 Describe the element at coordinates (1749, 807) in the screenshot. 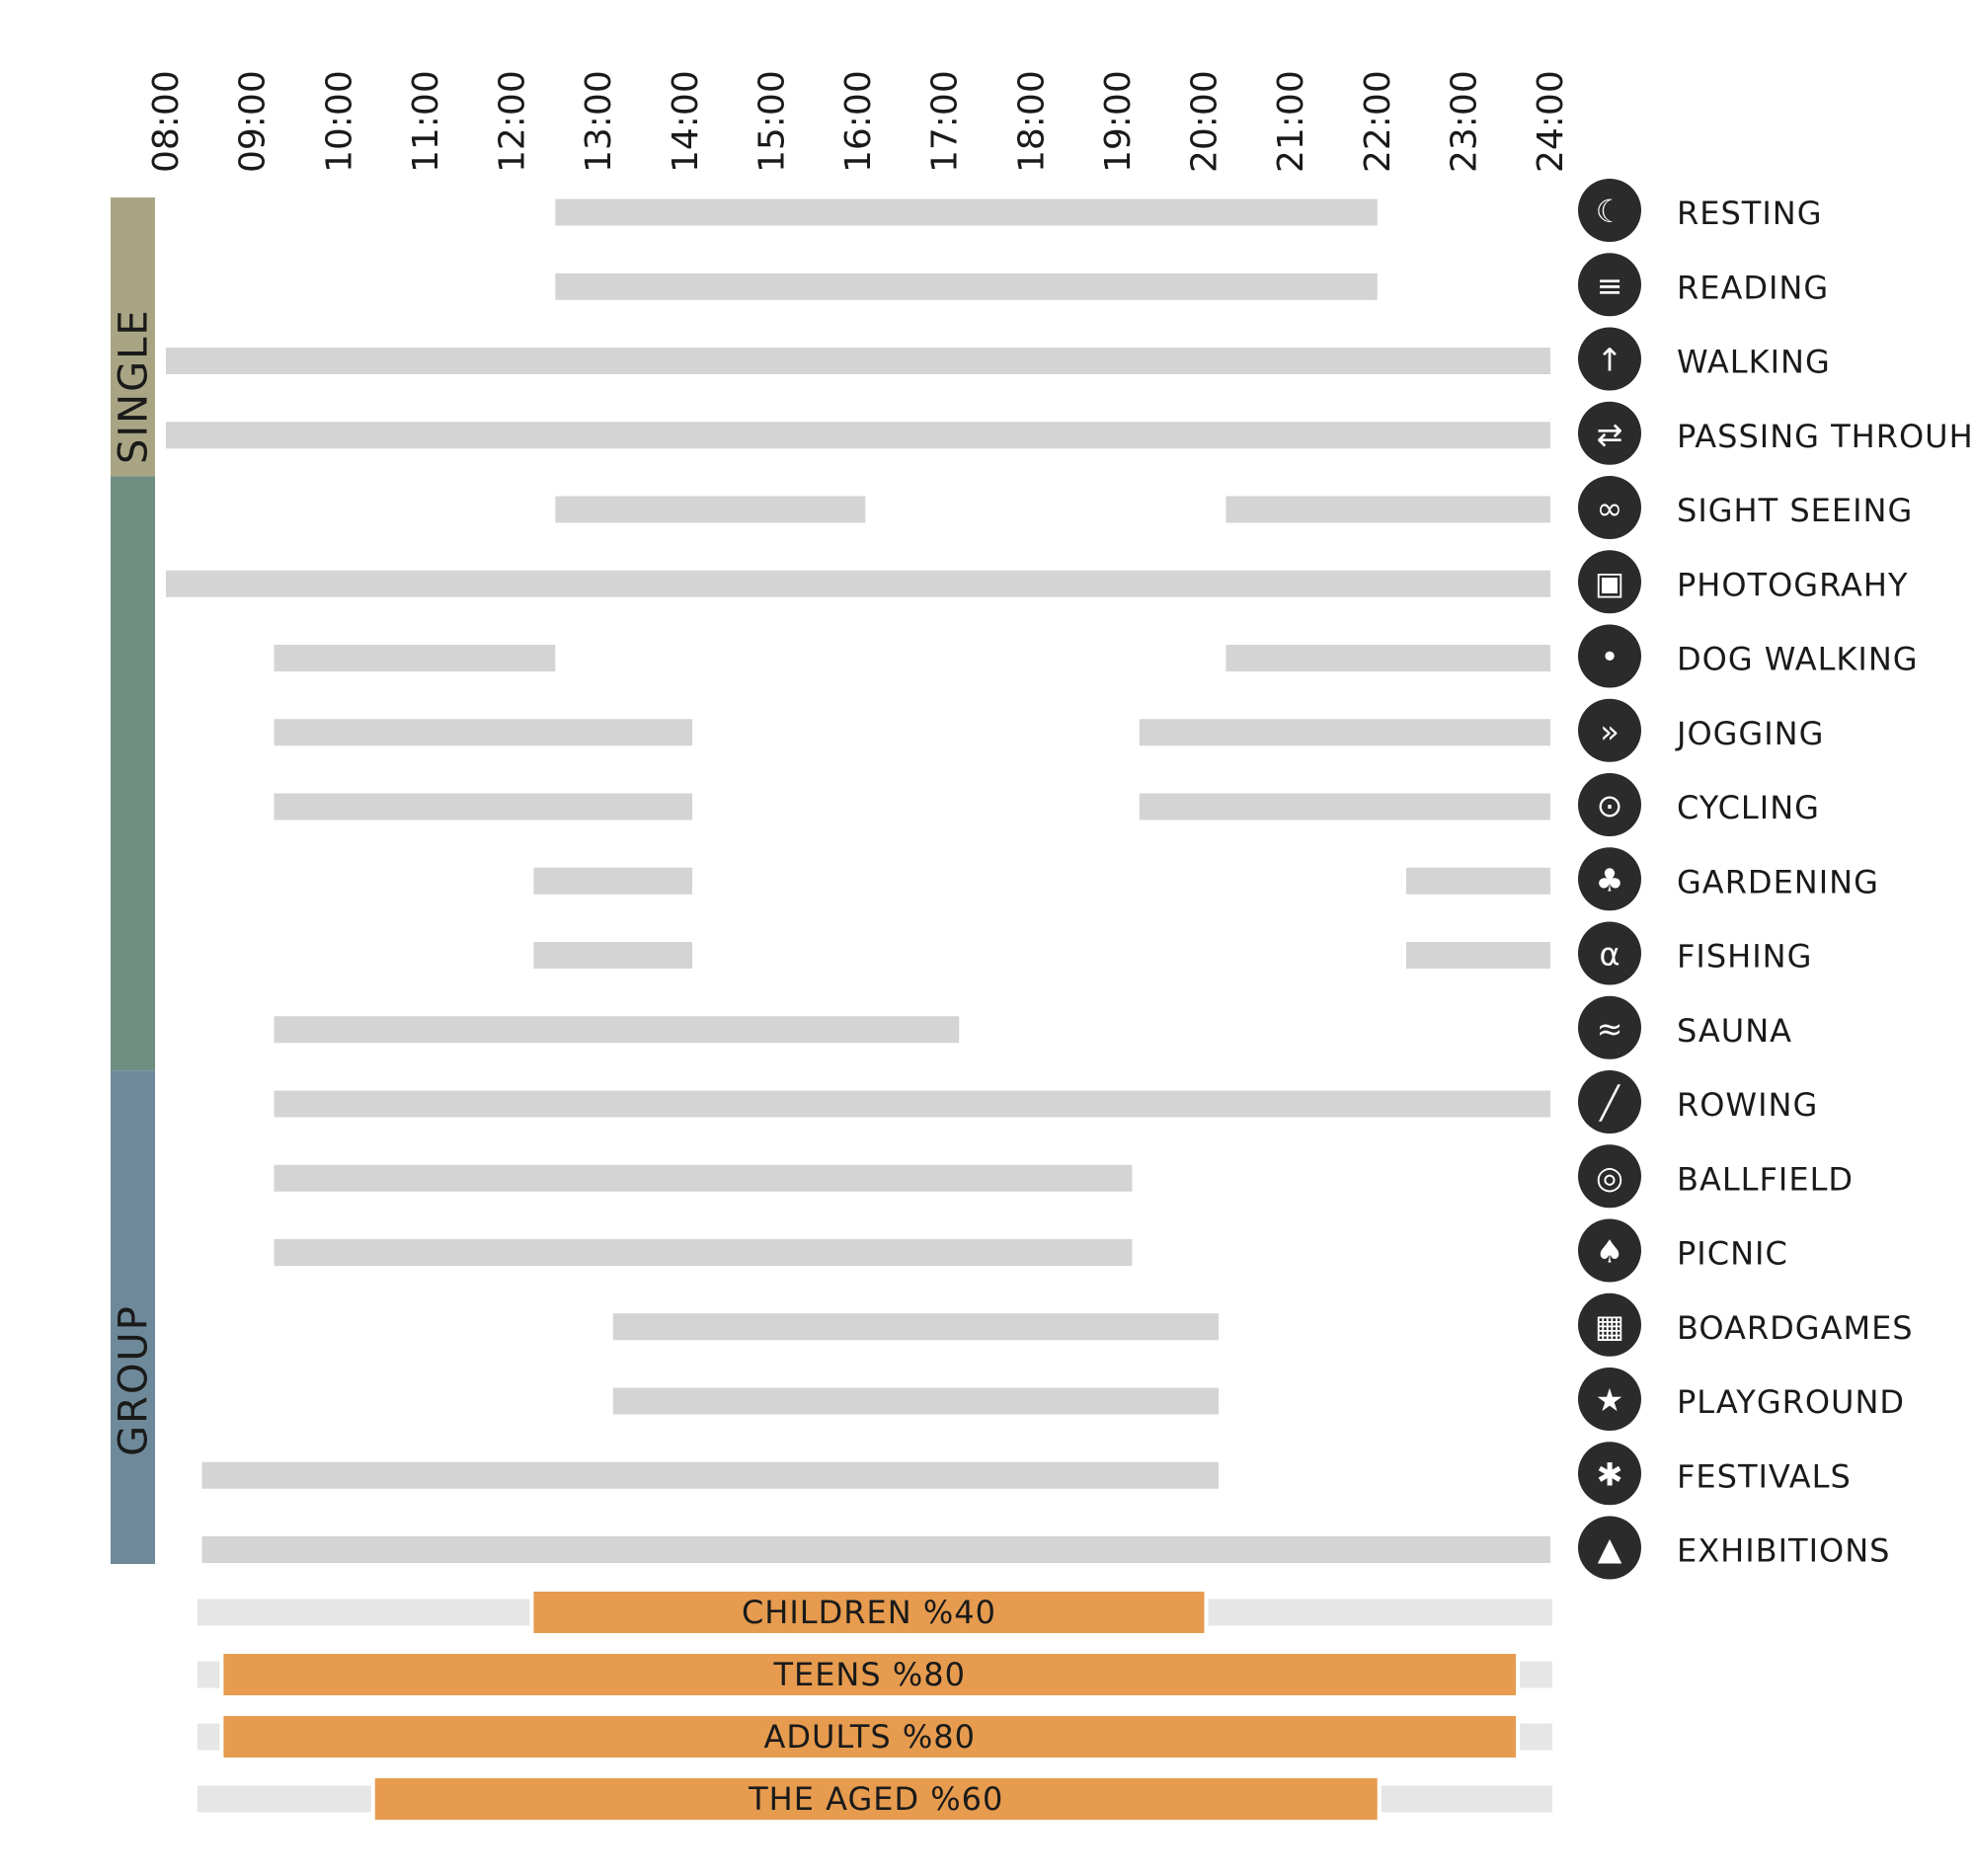

I see `activity-label: CYCLING` at that location.